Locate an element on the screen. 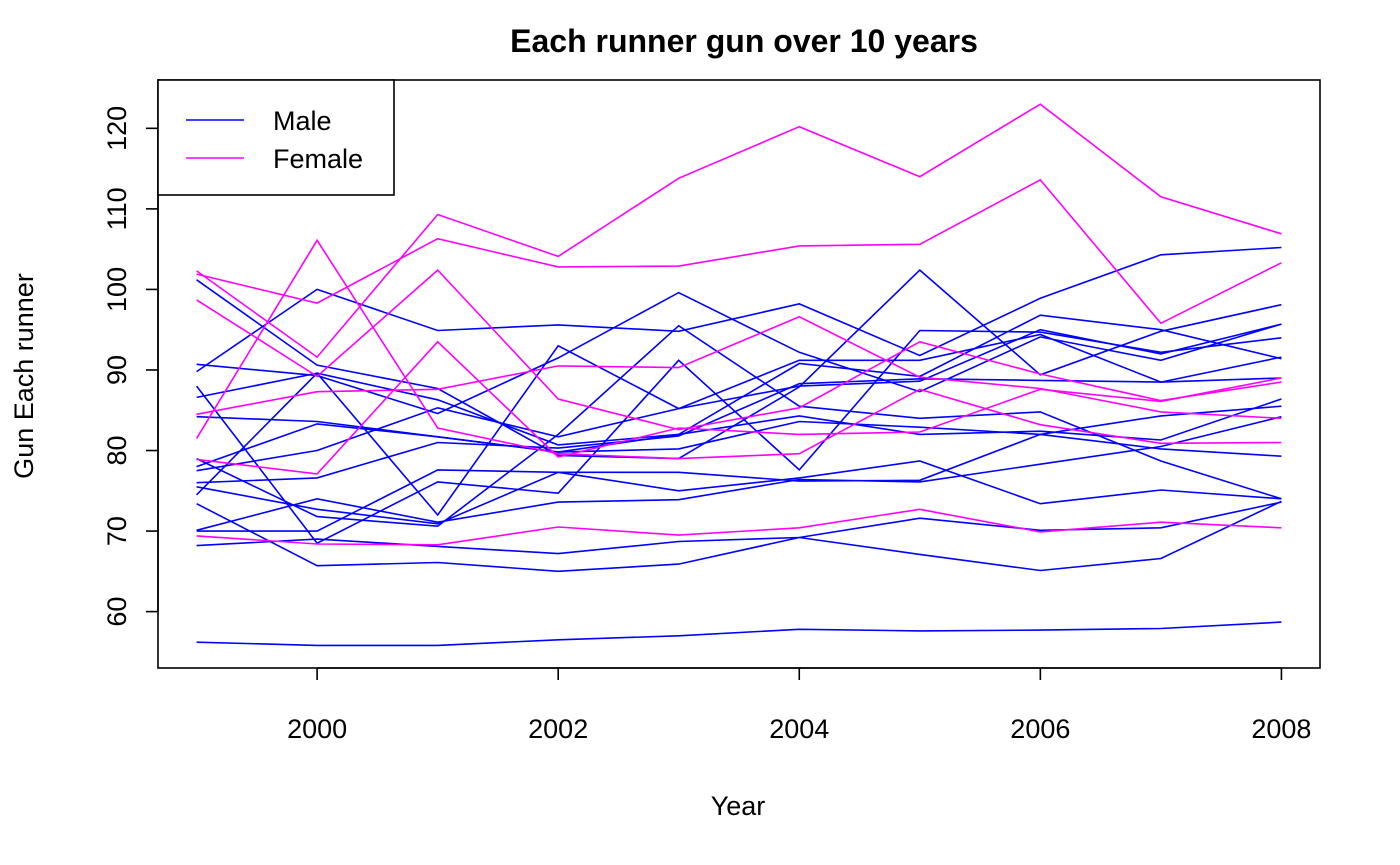 The height and width of the screenshot is (865, 1400). legend-box is located at coordinates (276, 137).